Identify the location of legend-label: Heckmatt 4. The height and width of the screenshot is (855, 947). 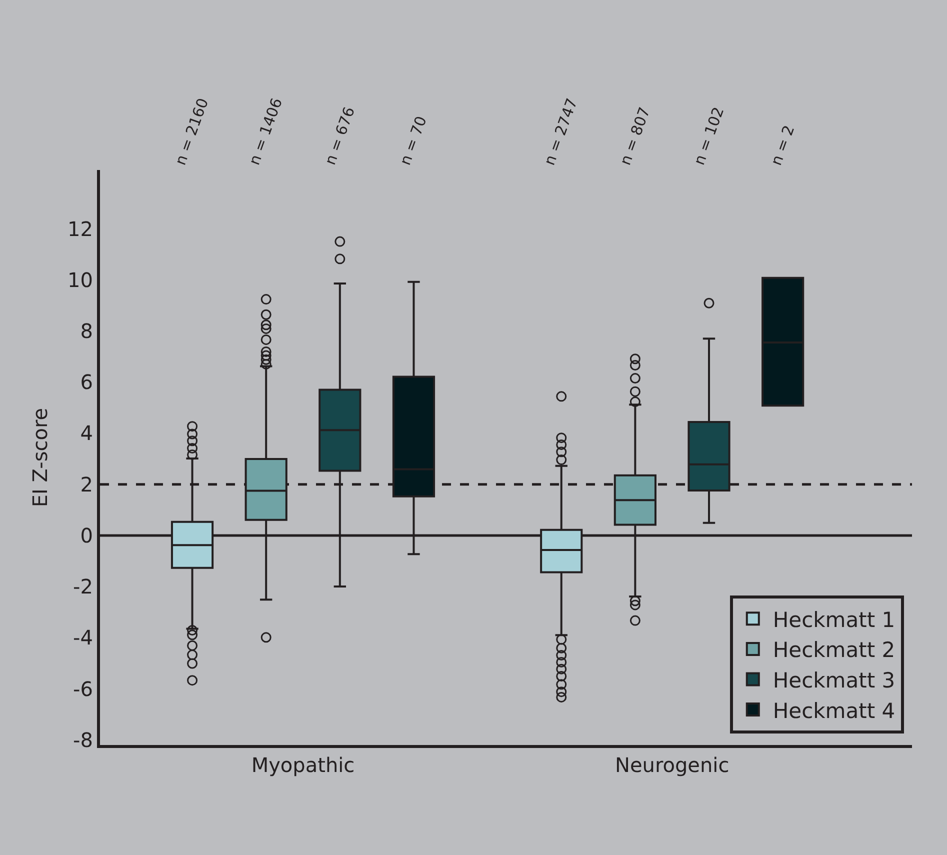
(834, 710).